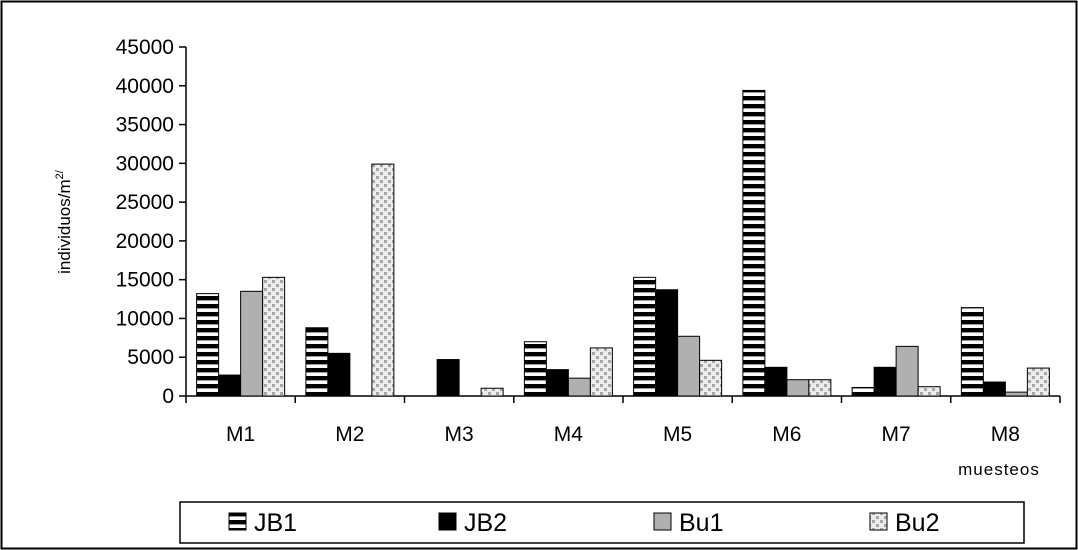  What do you see at coordinates (145, 86) in the screenshot?
I see `y-tick-label: 40000` at bounding box center [145, 86].